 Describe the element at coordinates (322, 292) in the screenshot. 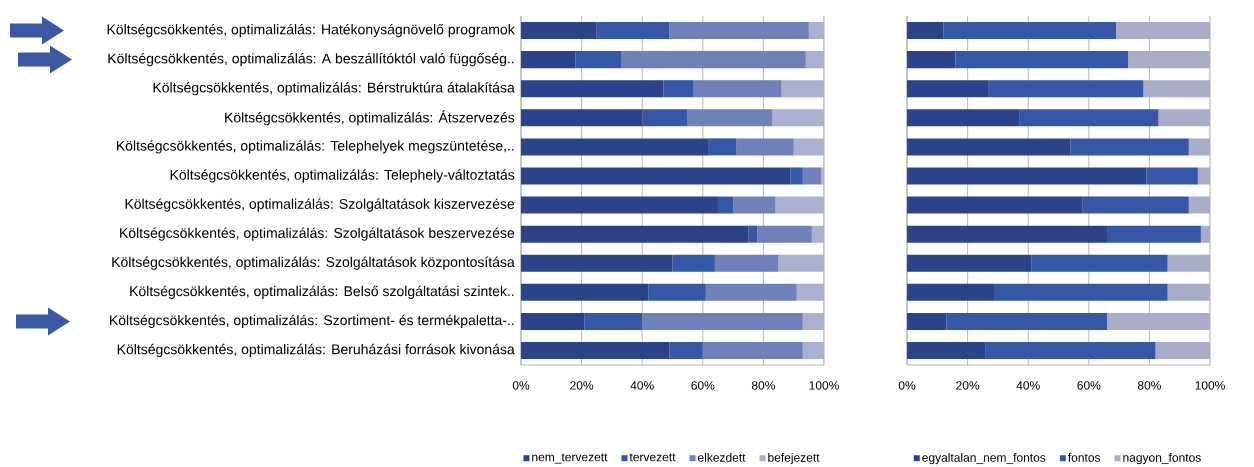

I see `y-tick-label: Költségcsökkentés, optimalizálás: Belső szolgáltatási szintek..` at that location.